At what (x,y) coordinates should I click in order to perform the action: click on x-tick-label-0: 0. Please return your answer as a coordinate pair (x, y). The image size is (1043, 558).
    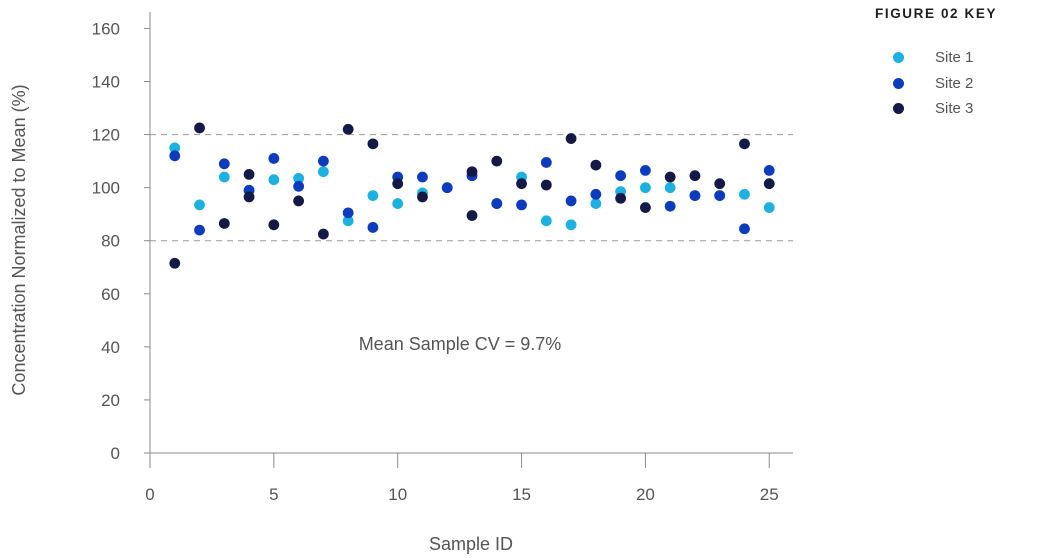
    Looking at the image, I should click on (149, 494).